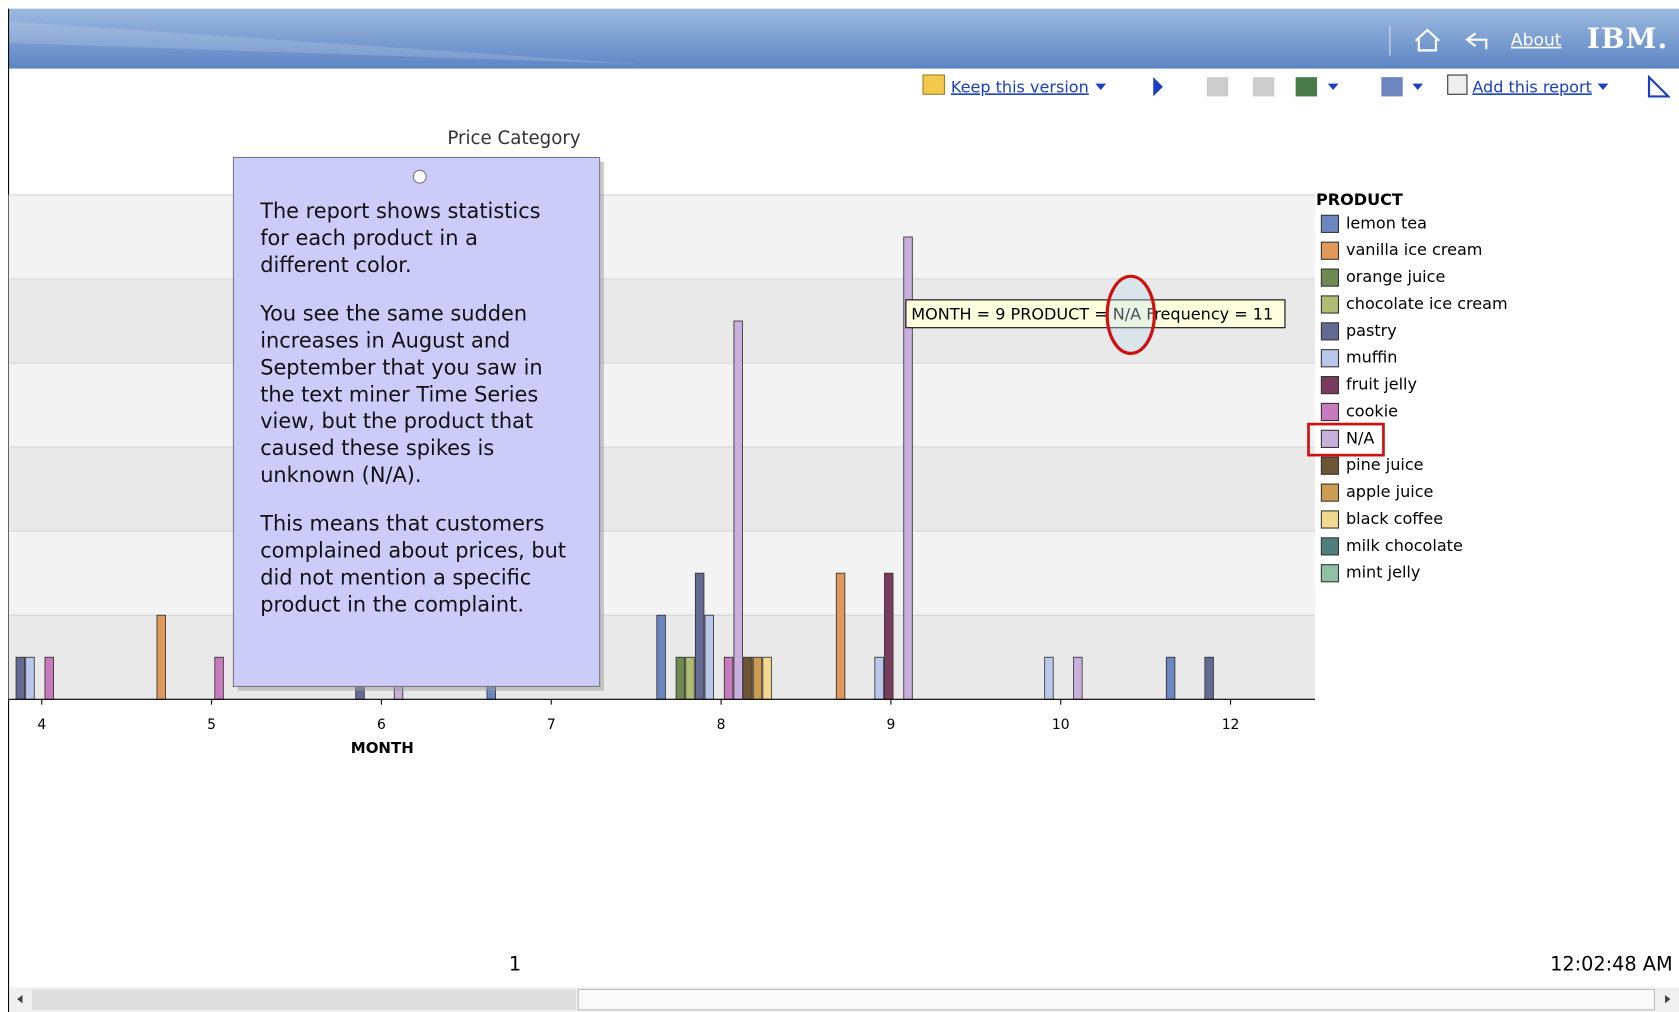  What do you see at coordinates (933, 84) in the screenshot?
I see `keep-icon` at bounding box center [933, 84].